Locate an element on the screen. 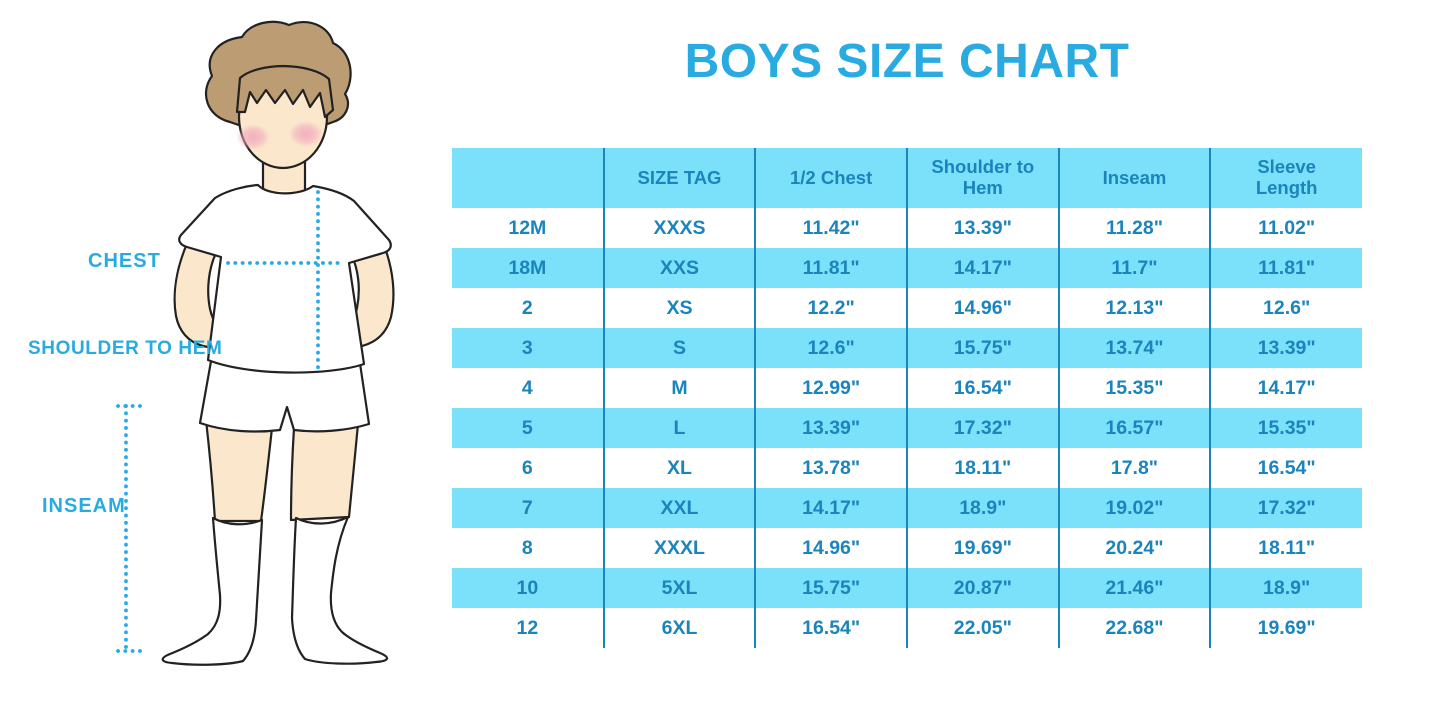 This screenshot has width=1445, height=723. right-leg is located at coordinates (324, 472).